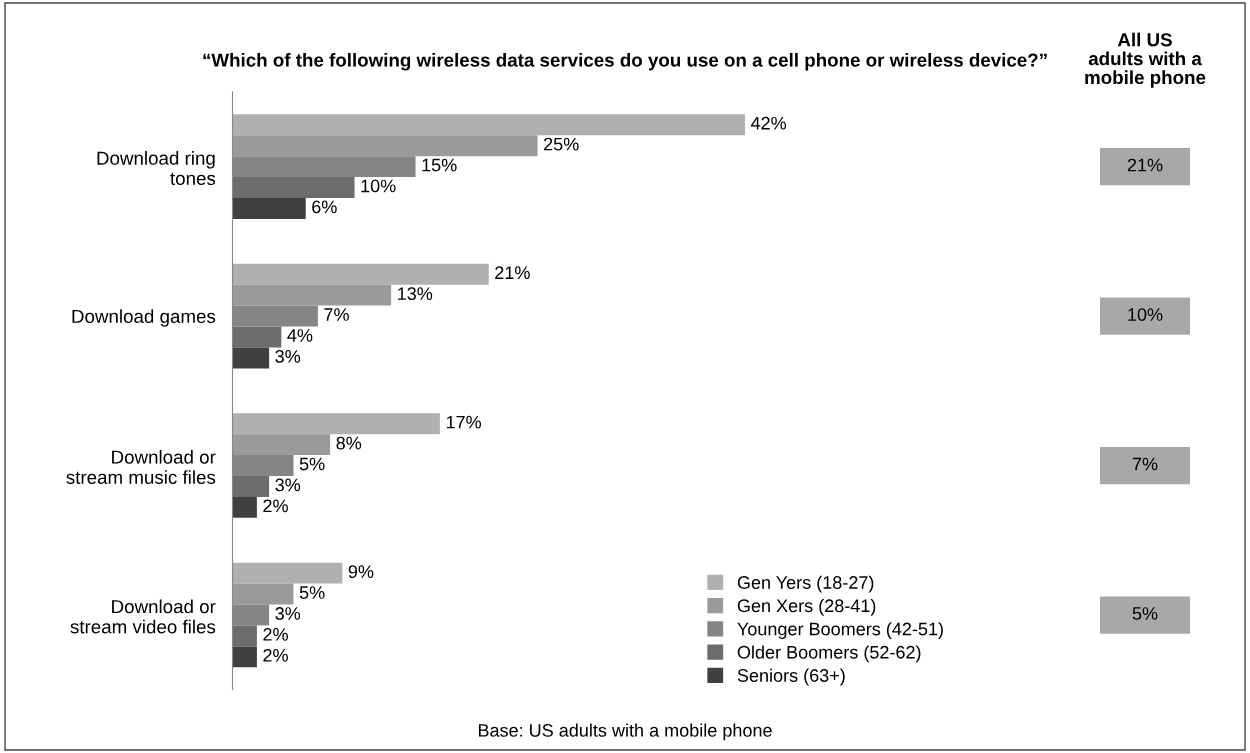  What do you see at coordinates (336, 314) in the screenshot?
I see `data-label: 7%` at bounding box center [336, 314].